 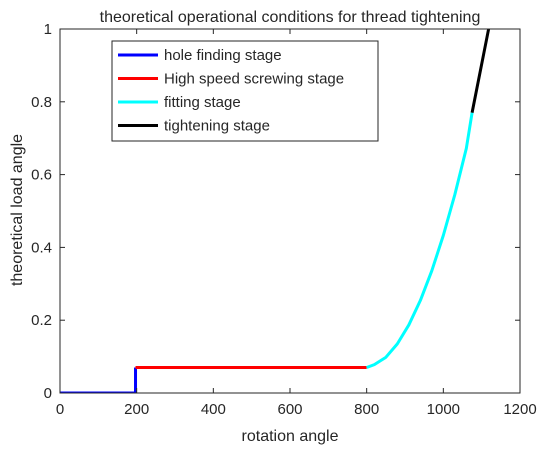 I want to click on x-tick-label: 0, so click(x=60, y=409).